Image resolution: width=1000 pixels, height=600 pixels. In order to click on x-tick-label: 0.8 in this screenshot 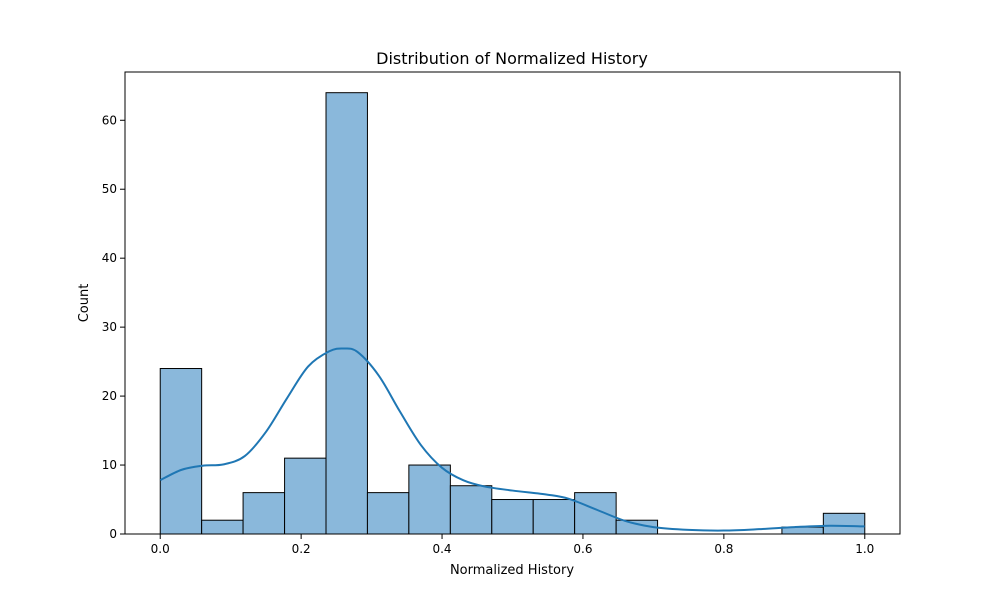, I will do `click(723, 549)`.